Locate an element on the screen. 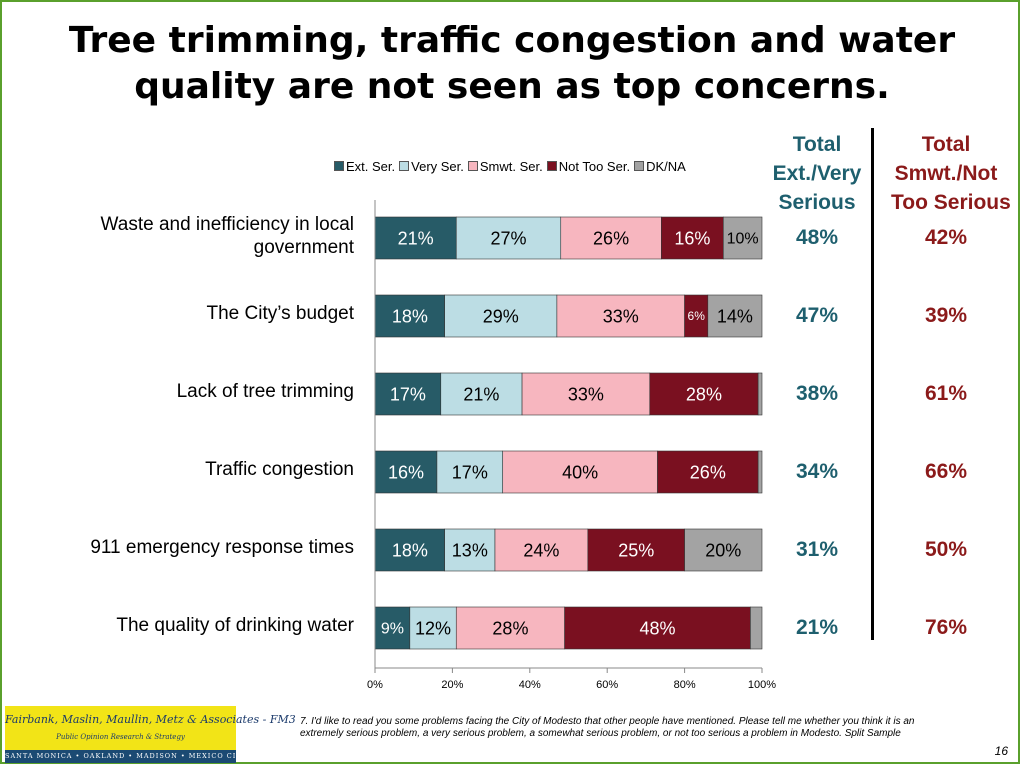 This screenshot has width=1024, height=768. bar-data-label: 27% is located at coordinates (508, 238).